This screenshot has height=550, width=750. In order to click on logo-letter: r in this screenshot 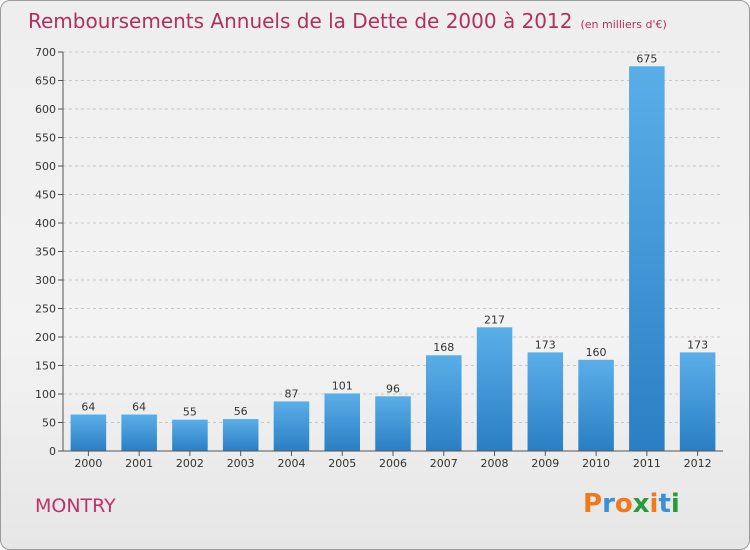, I will do `click(608, 504)`.